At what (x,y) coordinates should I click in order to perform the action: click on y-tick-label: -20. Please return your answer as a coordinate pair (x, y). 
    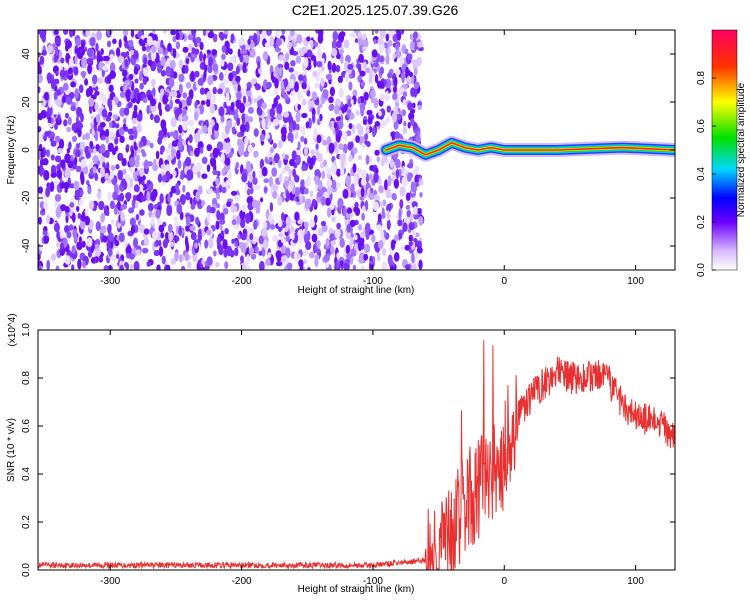
    Looking at the image, I should click on (26, 197).